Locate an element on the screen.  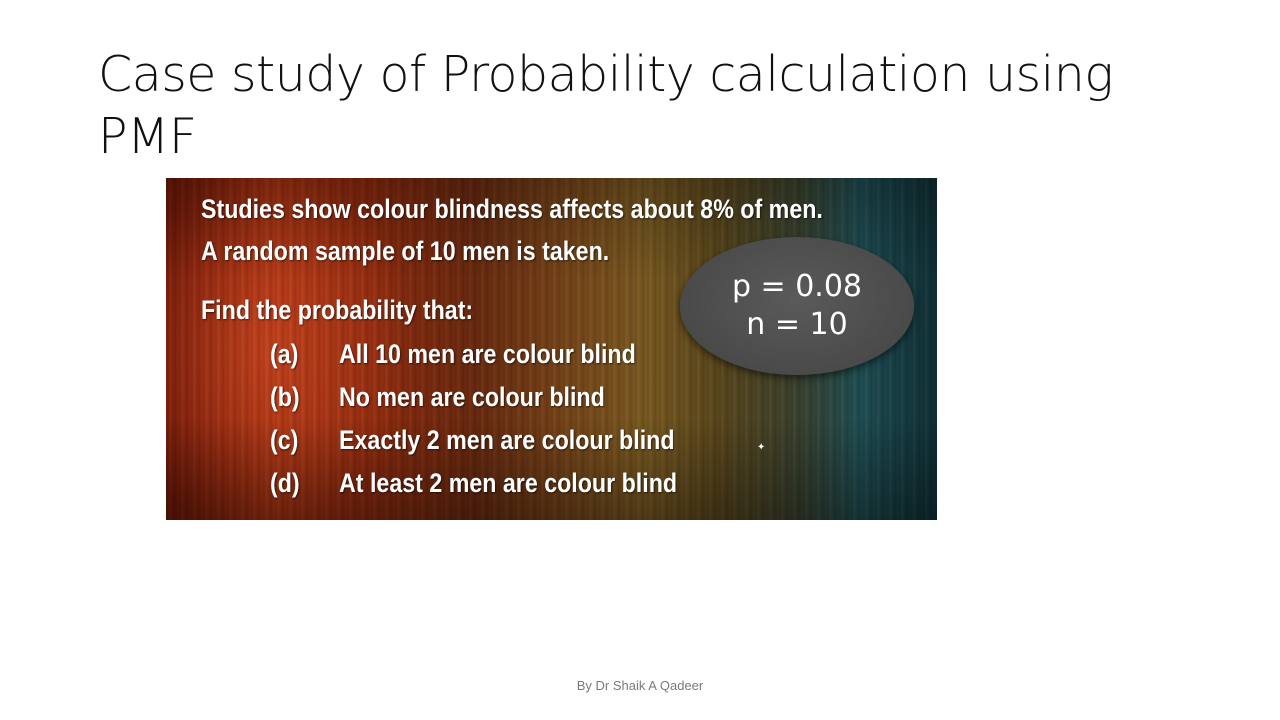
sample-statement-line: A random sample of 10 men is taken. is located at coordinates (405, 251).